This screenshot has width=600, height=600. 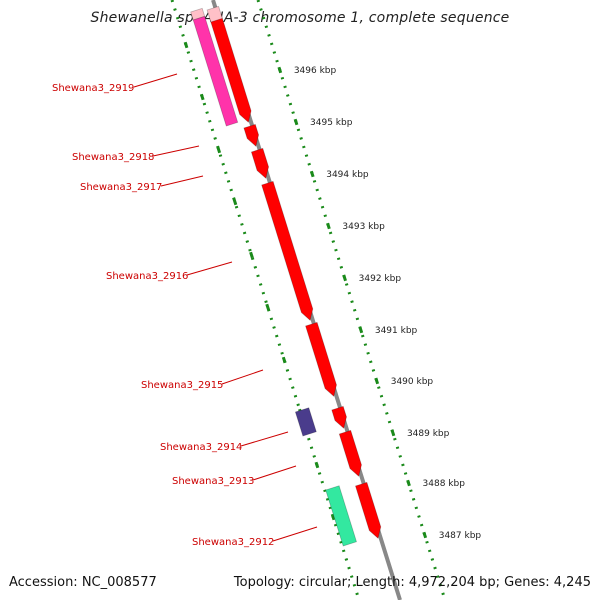 What do you see at coordinates (444, 484) in the screenshot?
I see `scale-tick-label: 3488 kbp` at bounding box center [444, 484].